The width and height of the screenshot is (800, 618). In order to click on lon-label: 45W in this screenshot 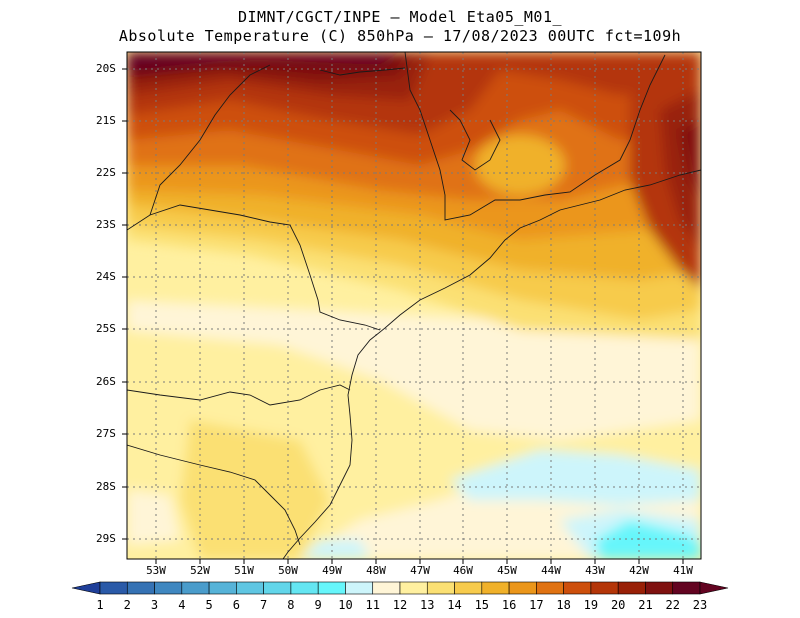, I will do `click(507, 570)`.